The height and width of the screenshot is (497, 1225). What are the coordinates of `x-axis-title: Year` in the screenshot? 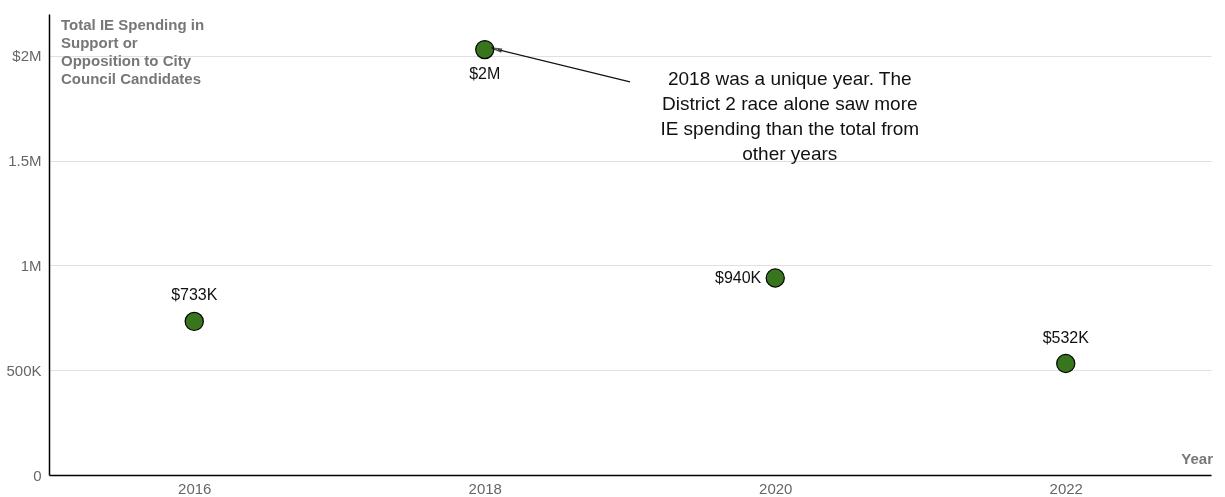 It's located at (1197, 458).